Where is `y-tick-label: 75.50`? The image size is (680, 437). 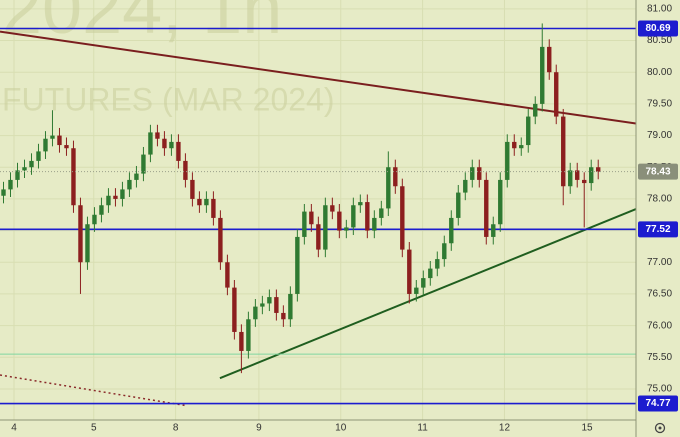
y-tick-label: 75.50 is located at coordinates (659, 357).